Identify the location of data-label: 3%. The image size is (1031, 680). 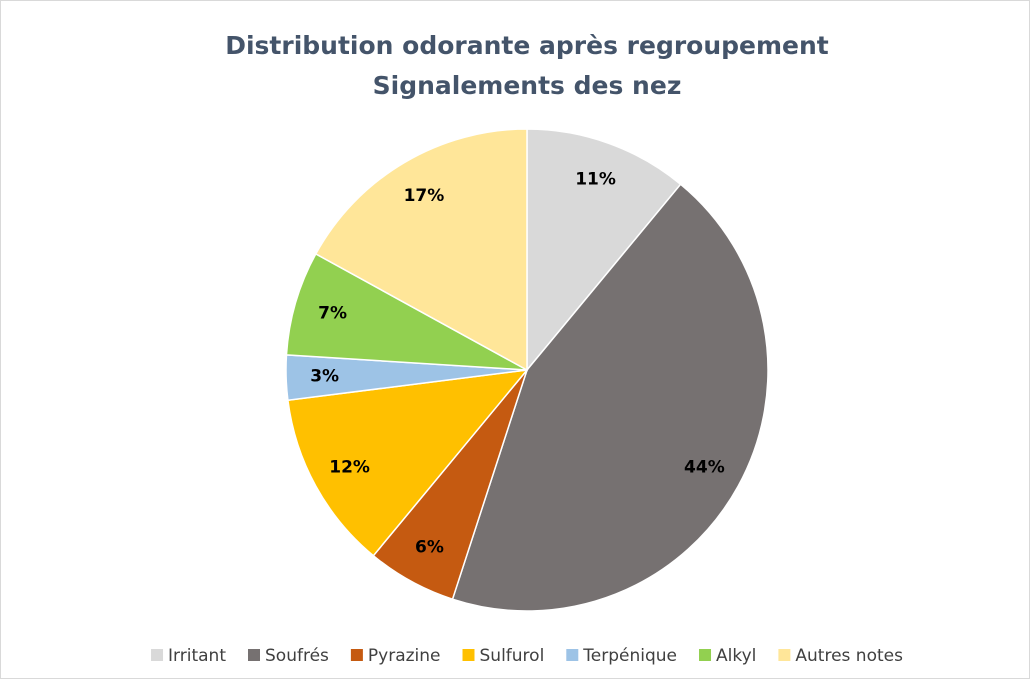
(324, 376).